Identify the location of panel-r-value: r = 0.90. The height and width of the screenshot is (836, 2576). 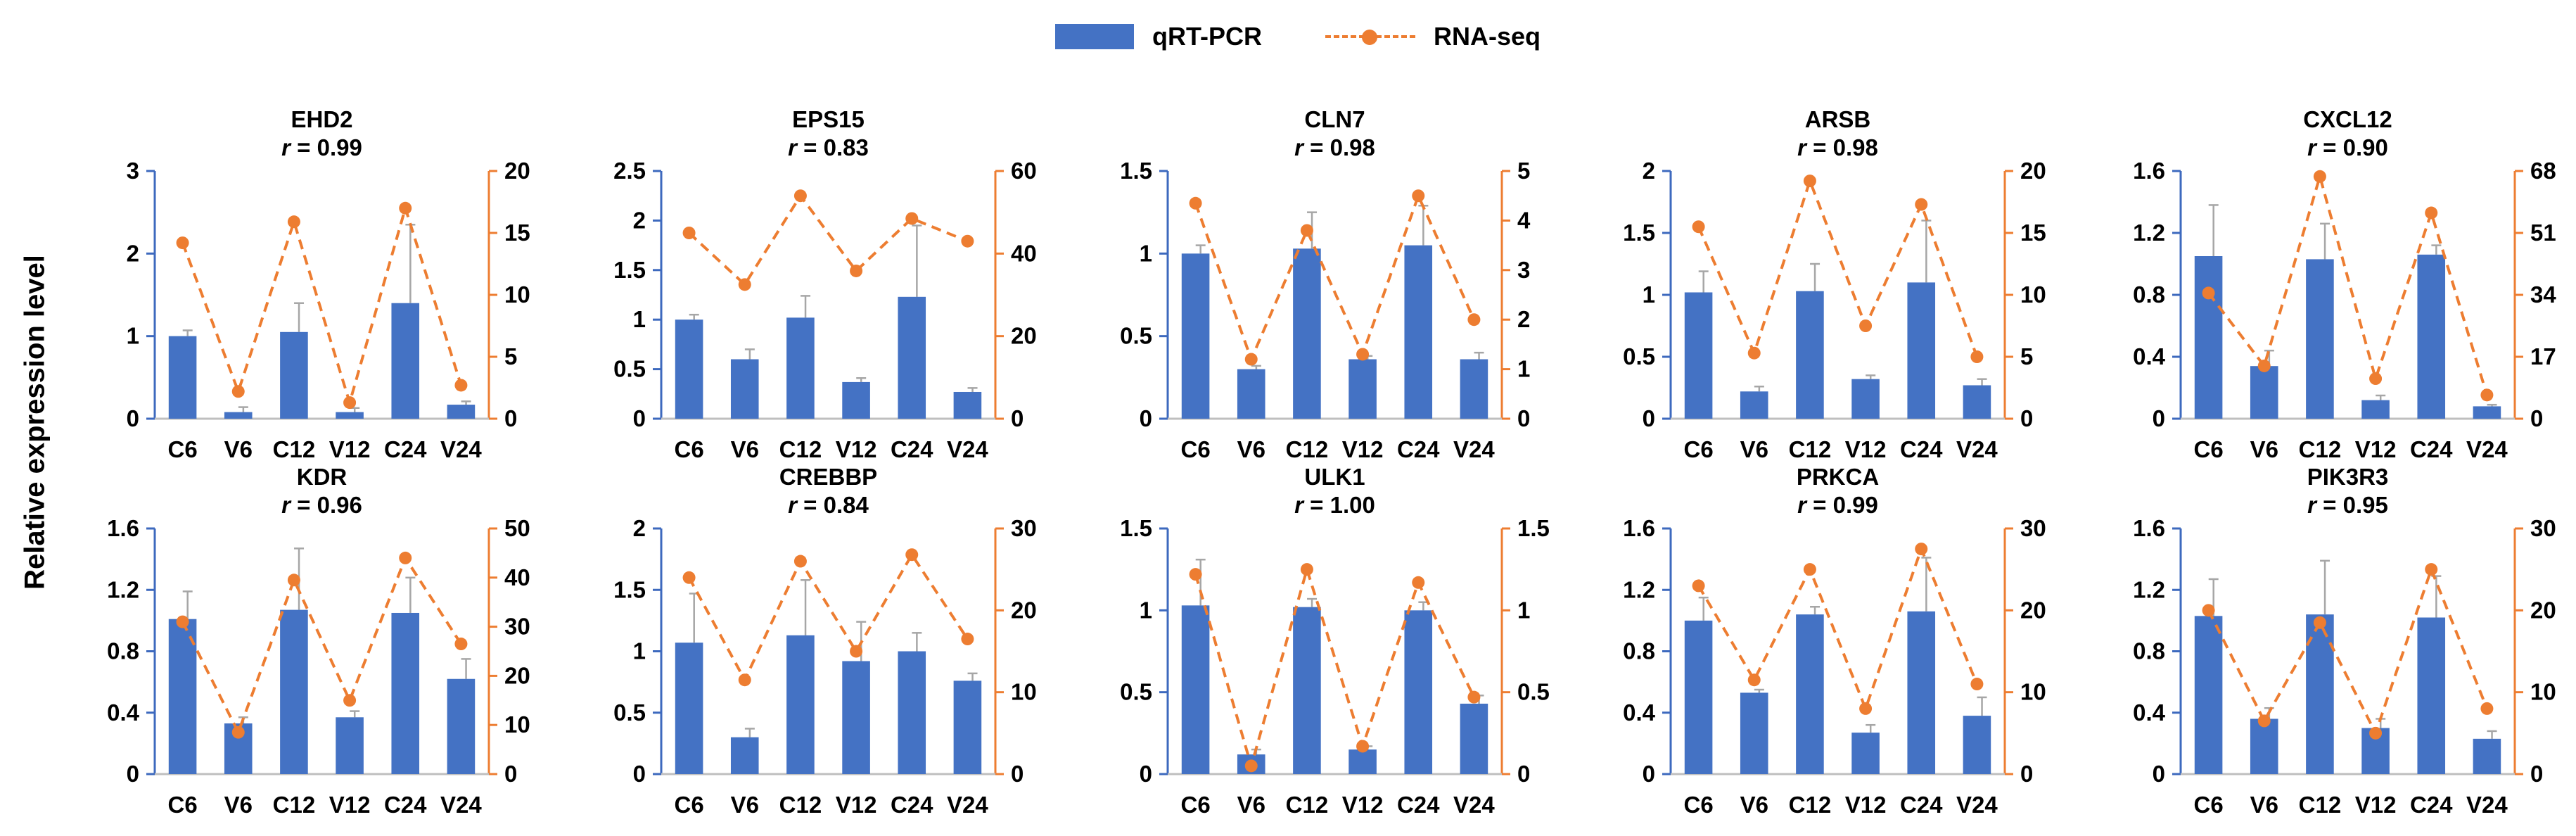
(2347, 147).